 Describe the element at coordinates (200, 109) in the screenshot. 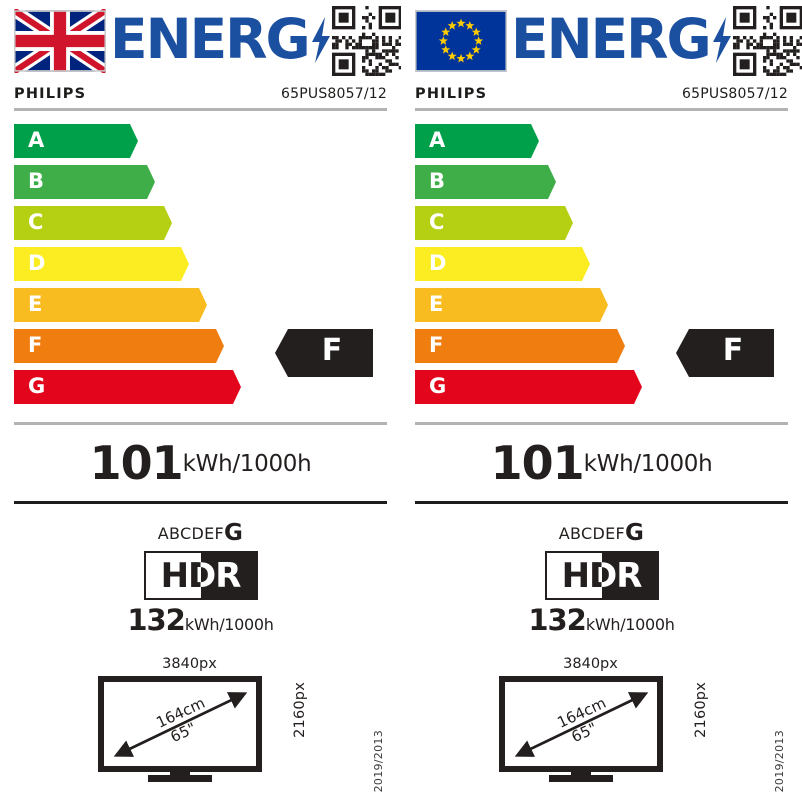

I see `header-divider` at that location.